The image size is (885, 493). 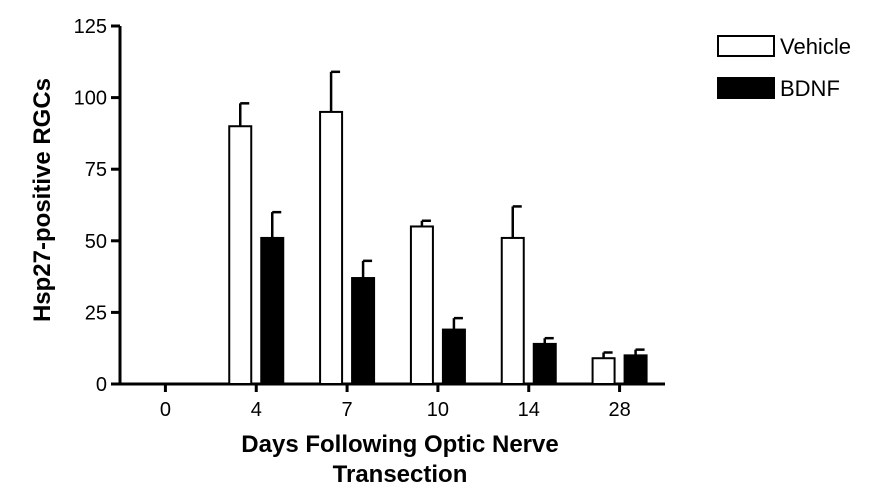 What do you see at coordinates (746, 88) in the screenshot?
I see `legend-swatch-bdnf` at bounding box center [746, 88].